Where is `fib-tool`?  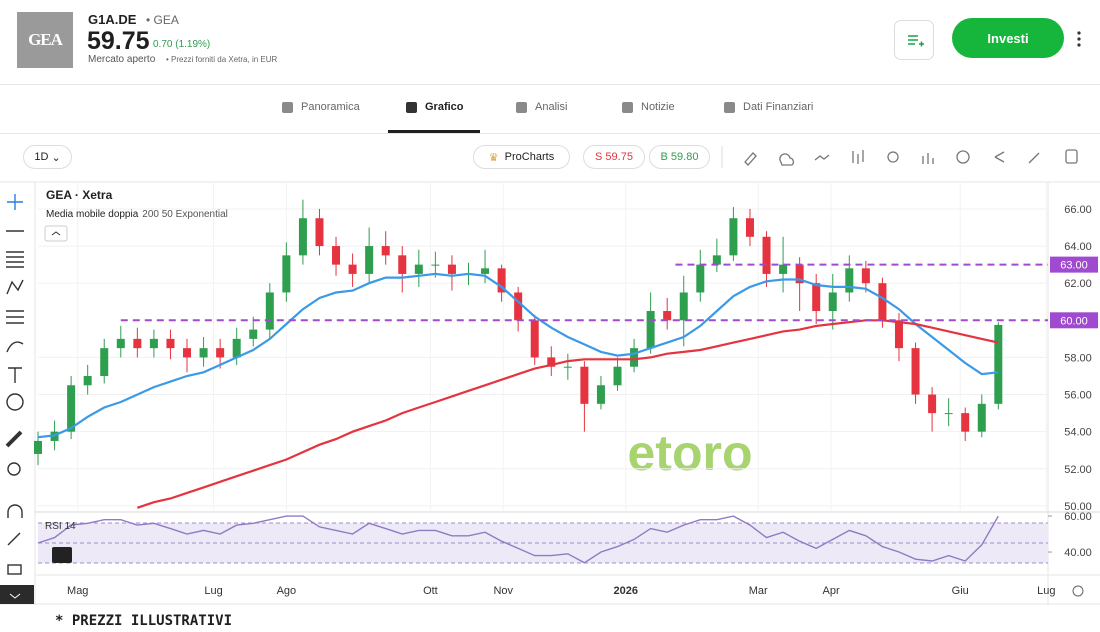 fib-tool is located at coordinates (15, 259).